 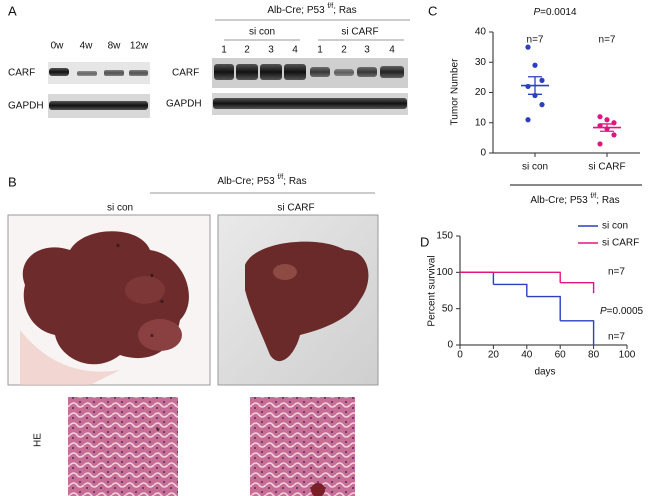 What do you see at coordinates (627, 355) in the screenshot?
I see `x-tick-label: 100` at bounding box center [627, 355].